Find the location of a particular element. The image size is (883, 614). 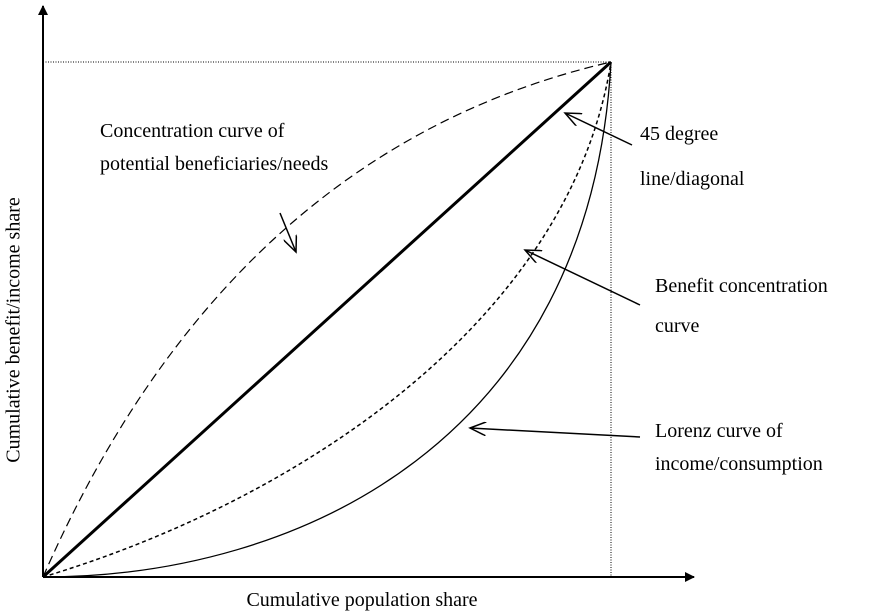

x-axis-label: Cumulative population share is located at coordinates (361, 600).